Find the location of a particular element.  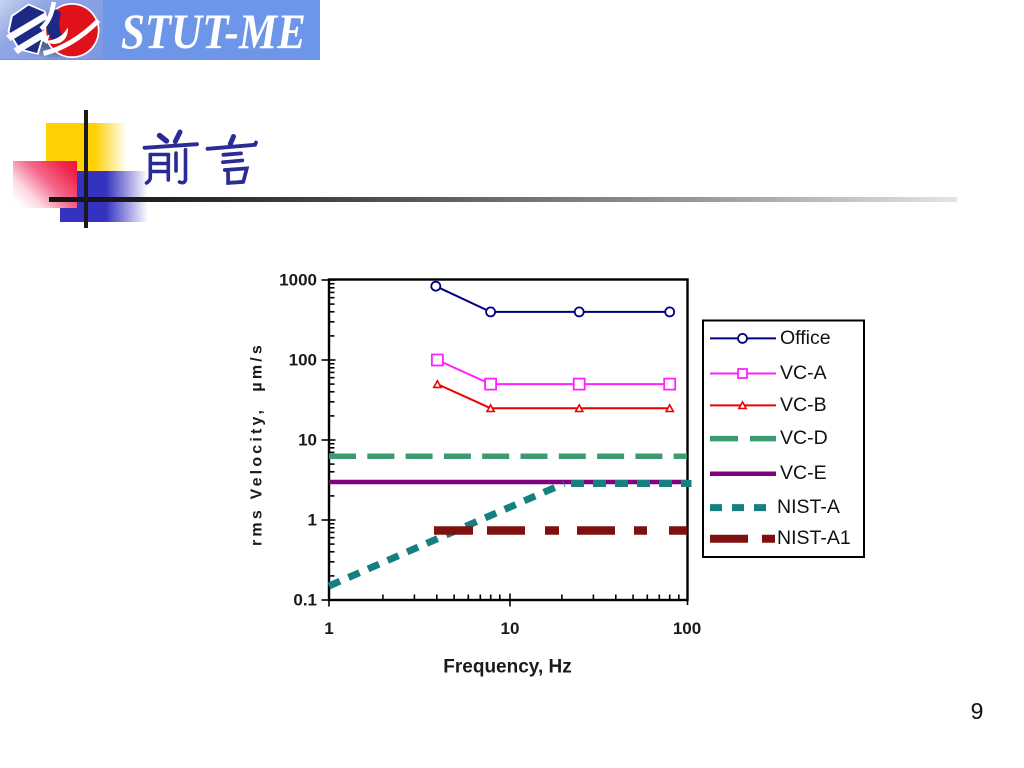

svg-text: VC-B is located at coordinates (803, 405).